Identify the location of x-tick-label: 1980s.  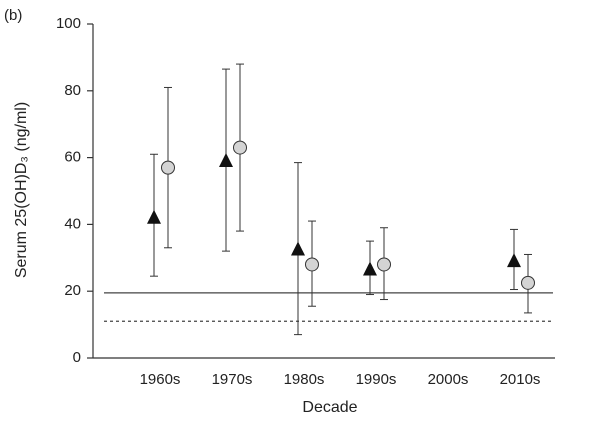
(304, 379).